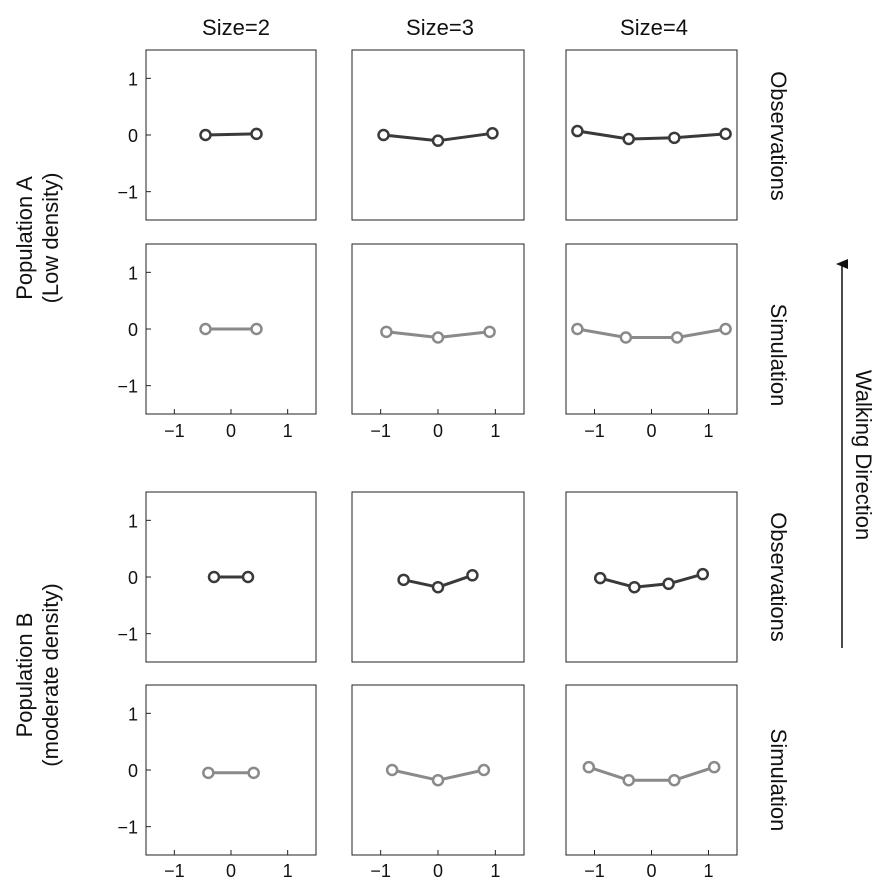  What do you see at coordinates (24, 675) in the screenshot?
I see `population-b-label: Population B` at bounding box center [24, 675].